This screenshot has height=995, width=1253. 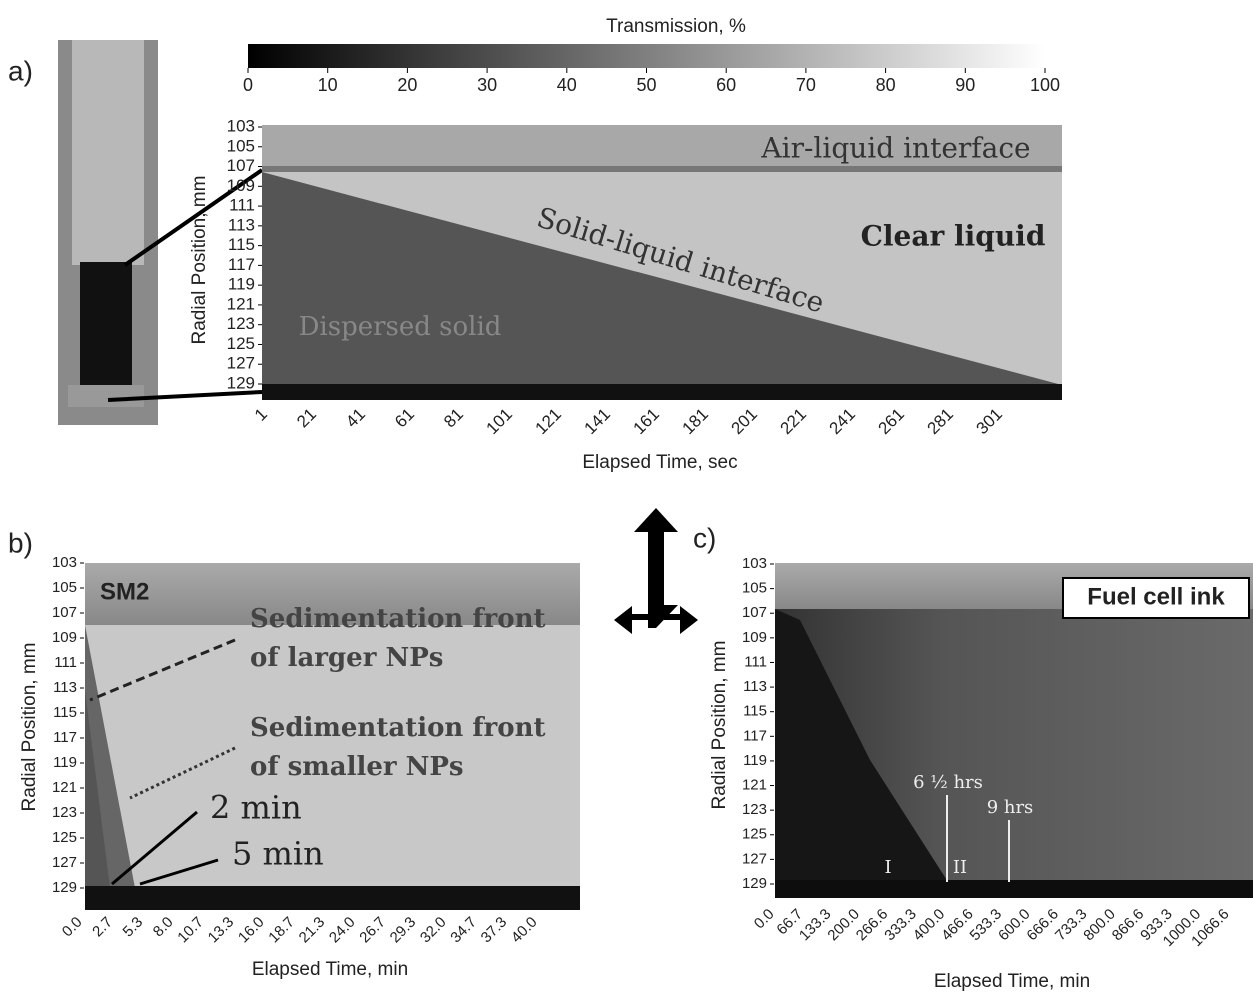 What do you see at coordinates (102, 927) in the screenshot?
I see `x-tick-label: 2.7` at bounding box center [102, 927].